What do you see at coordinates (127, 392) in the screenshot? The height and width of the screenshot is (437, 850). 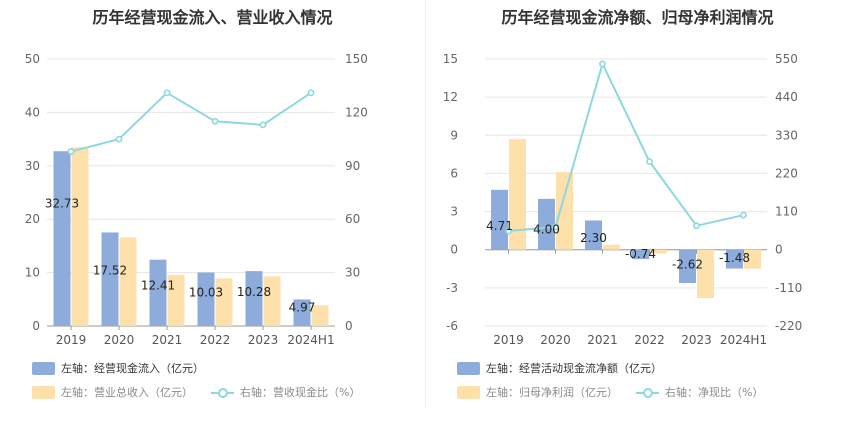 I see `legend-label: 左轴：营业总收入（亿元）` at bounding box center [127, 392].